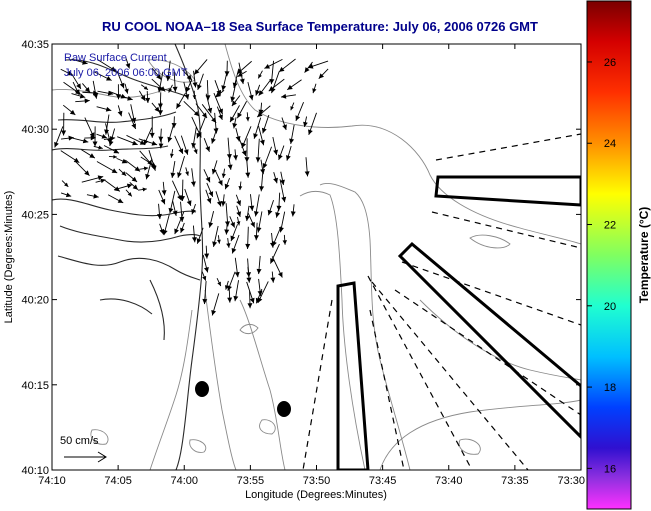  What do you see at coordinates (126, 73) in the screenshot?
I see `annotation-line-2: July 06, 2006 06:00 GMT` at bounding box center [126, 73].